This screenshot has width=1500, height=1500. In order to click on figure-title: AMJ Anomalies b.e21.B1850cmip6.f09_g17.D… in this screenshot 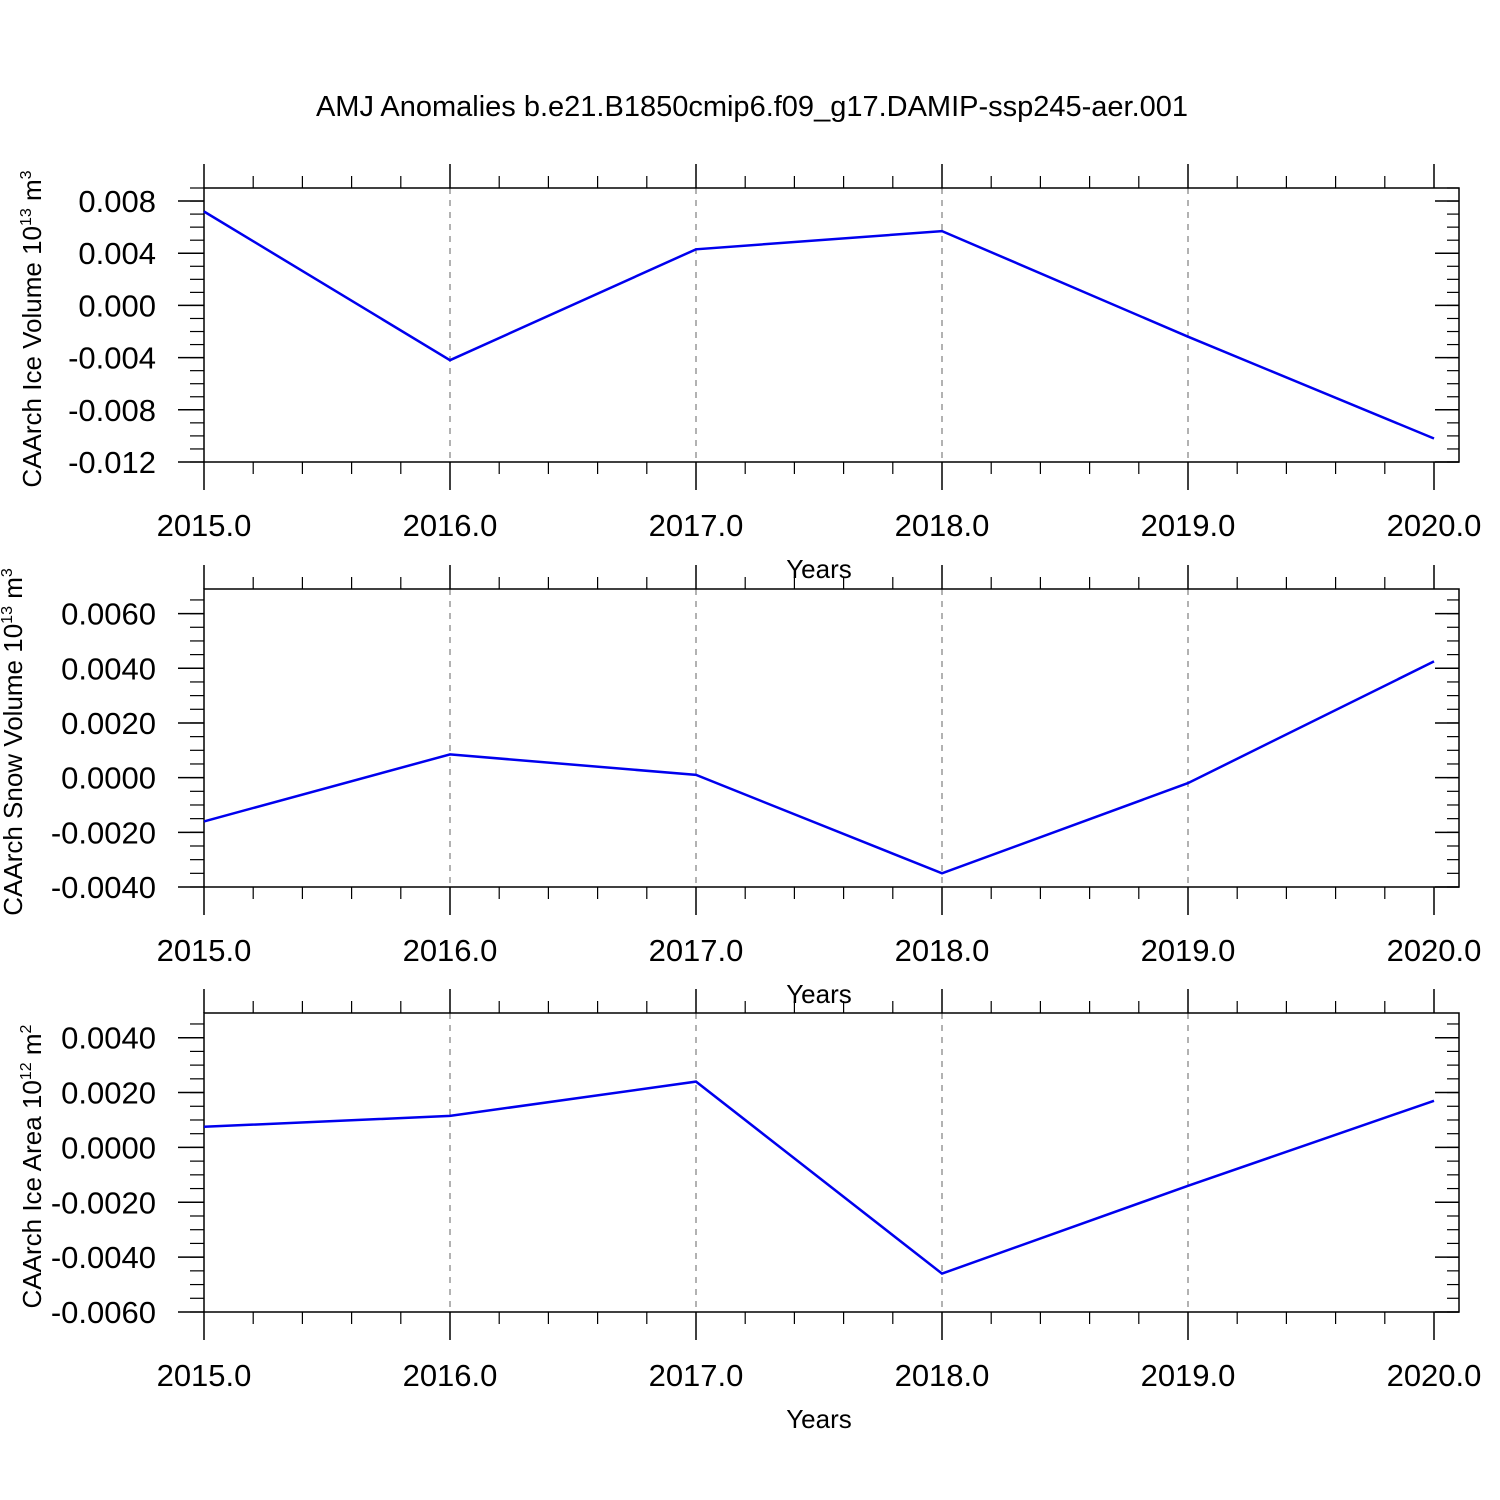, I will do `click(752, 107)`.